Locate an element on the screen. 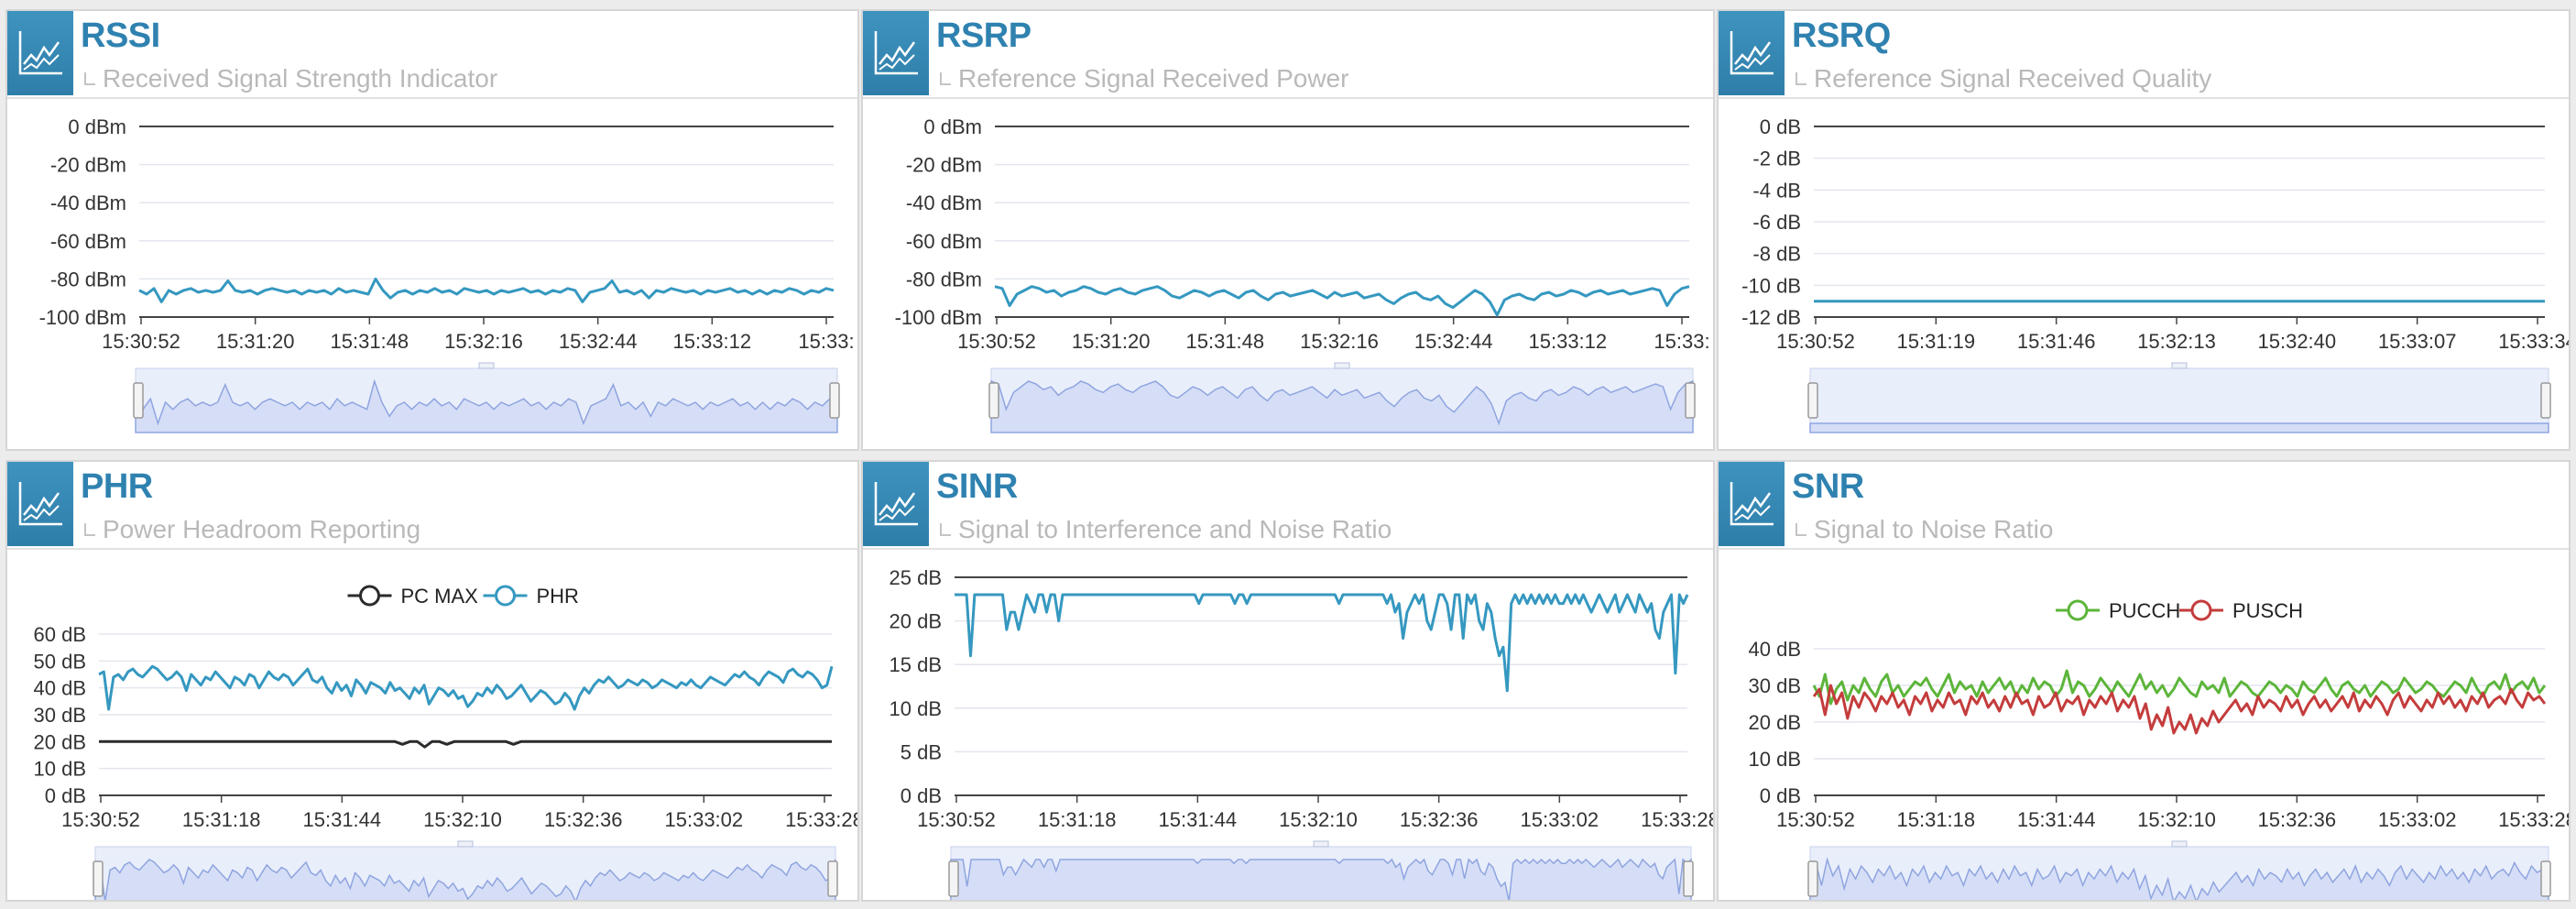 Image resolution: width=2576 pixels, height=909 pixels. x-tick-label: 15:31:48 is located at coordinates (370, 342).